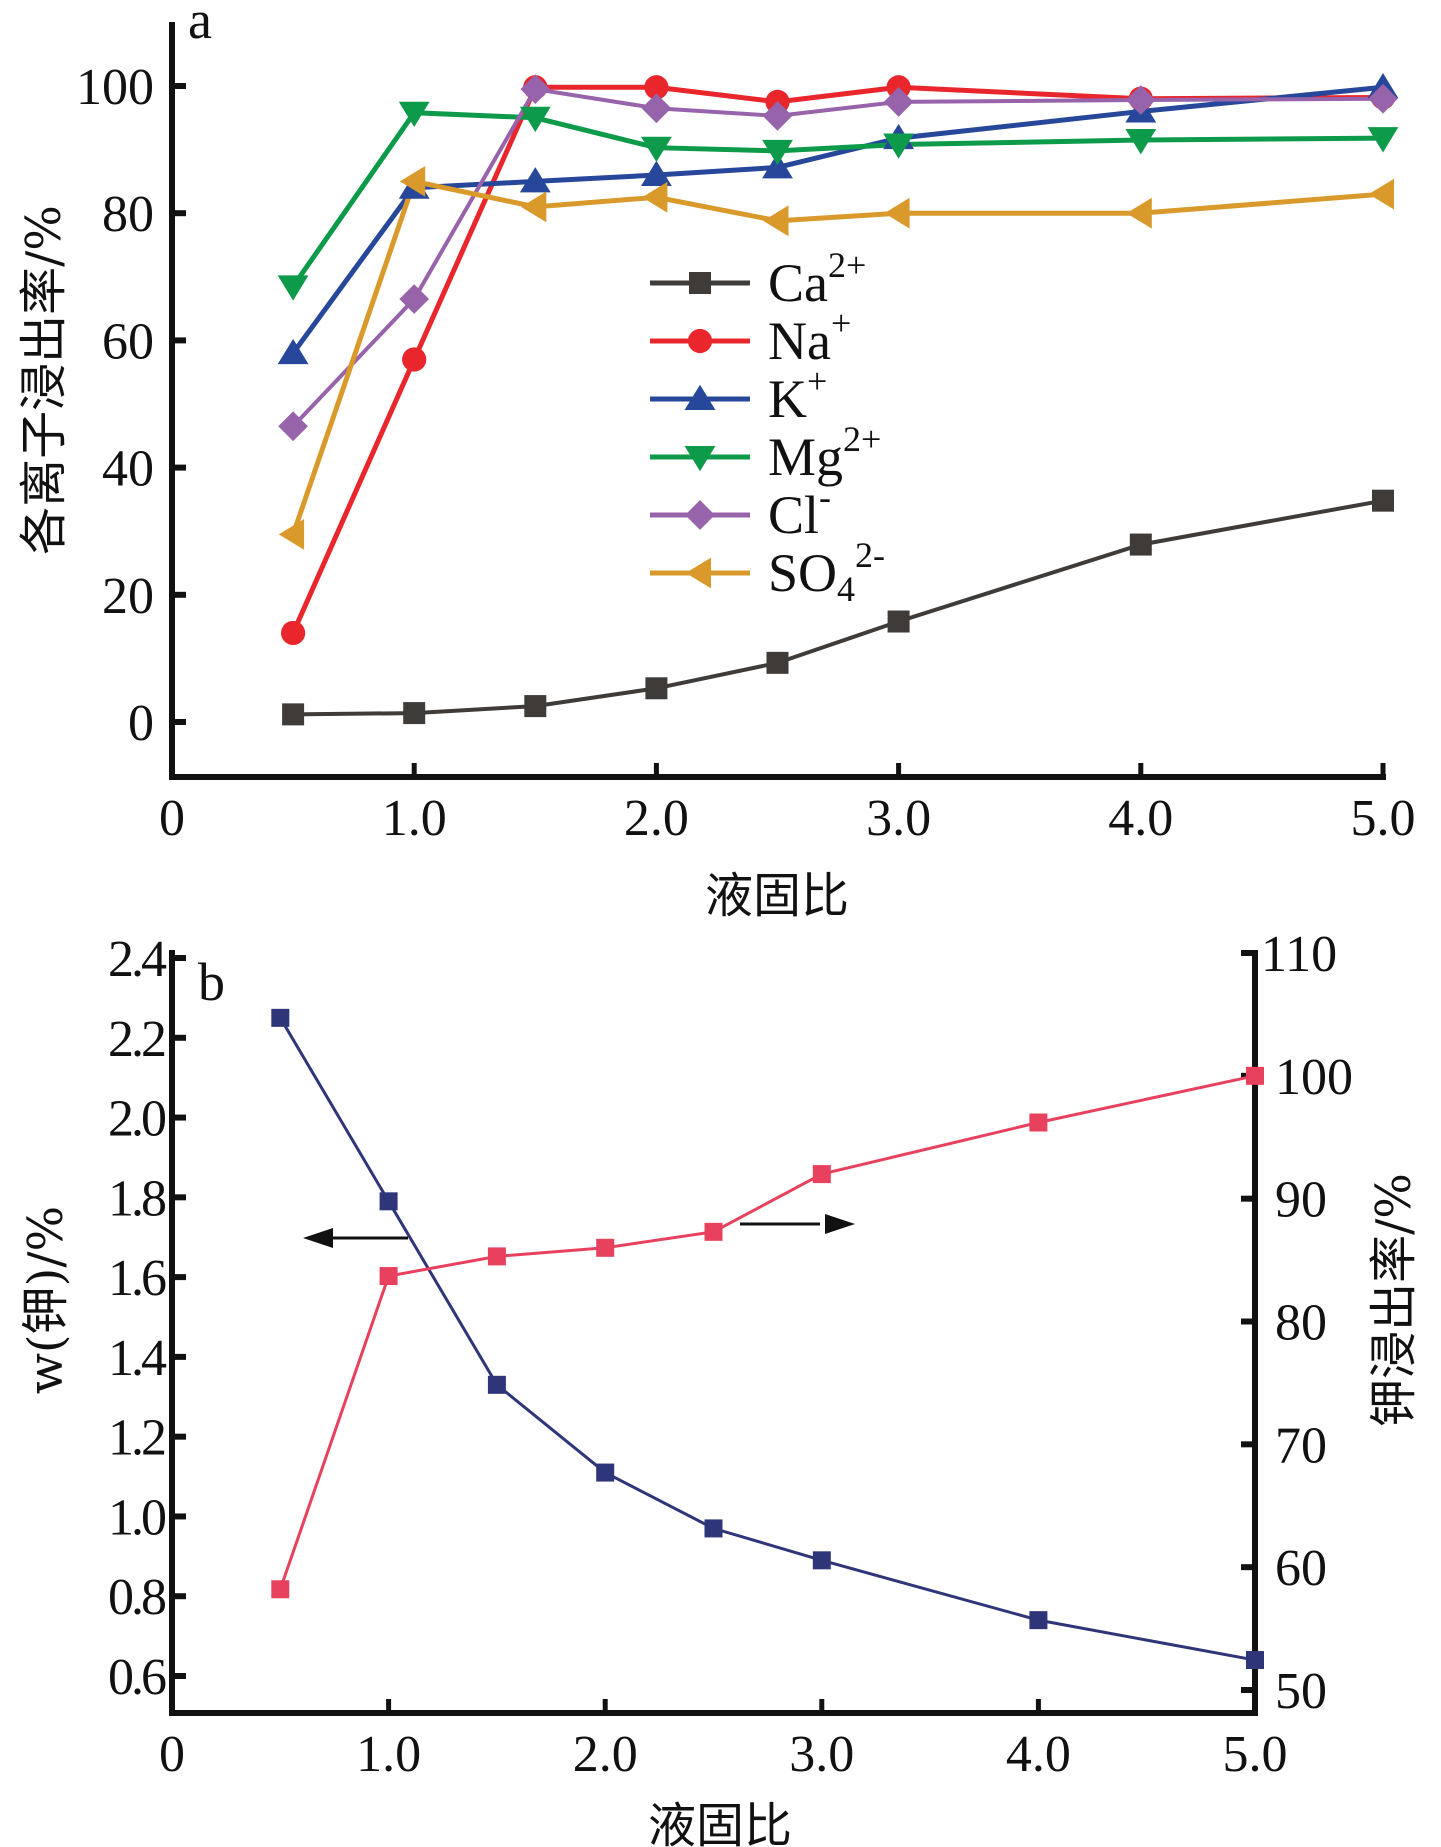  I want to click on panel-b-letter: b, so click(211, 982).